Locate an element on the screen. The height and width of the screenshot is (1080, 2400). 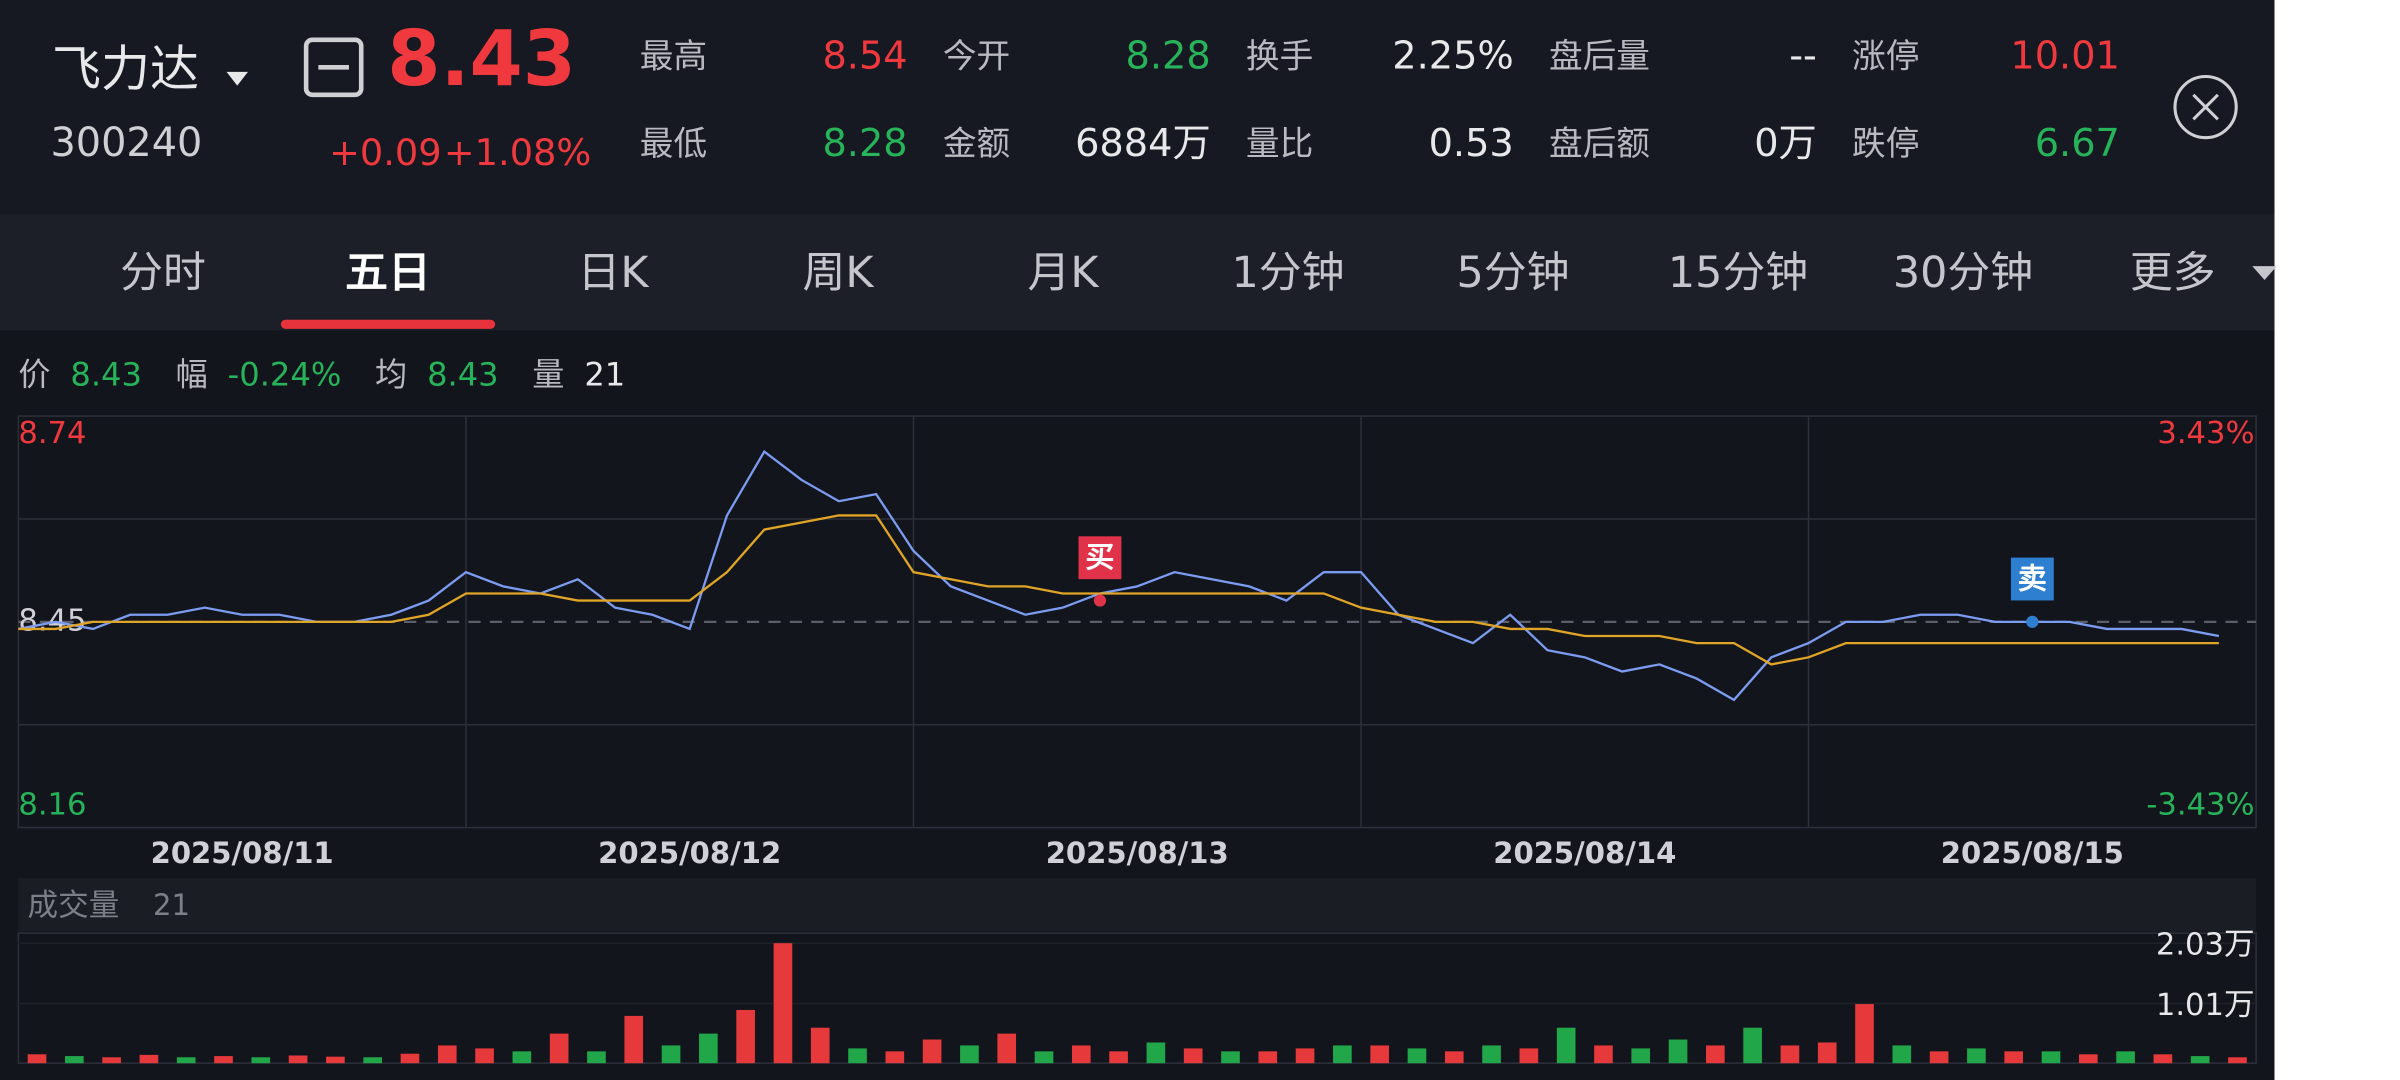
stat-label: 金额 is located at coordinates (976, 143).